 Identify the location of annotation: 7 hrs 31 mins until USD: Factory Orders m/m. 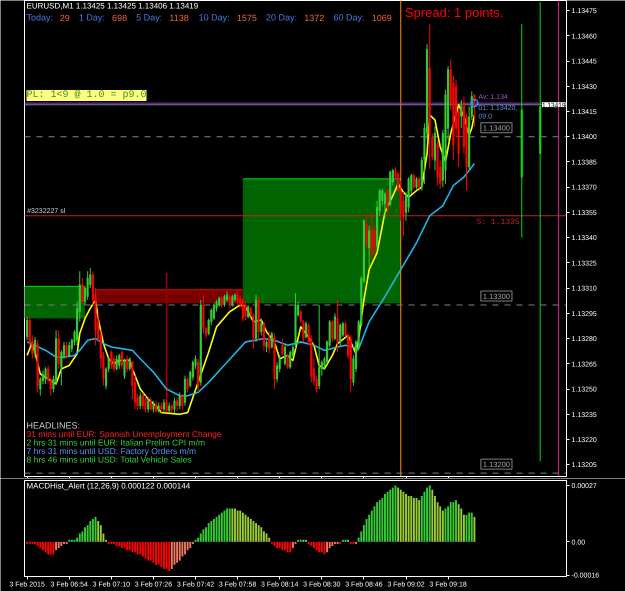
(111, 451).